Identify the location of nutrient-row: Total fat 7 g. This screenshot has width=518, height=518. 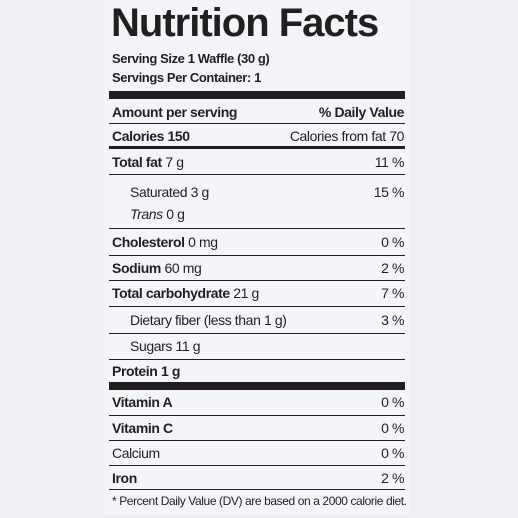
(148, 162).